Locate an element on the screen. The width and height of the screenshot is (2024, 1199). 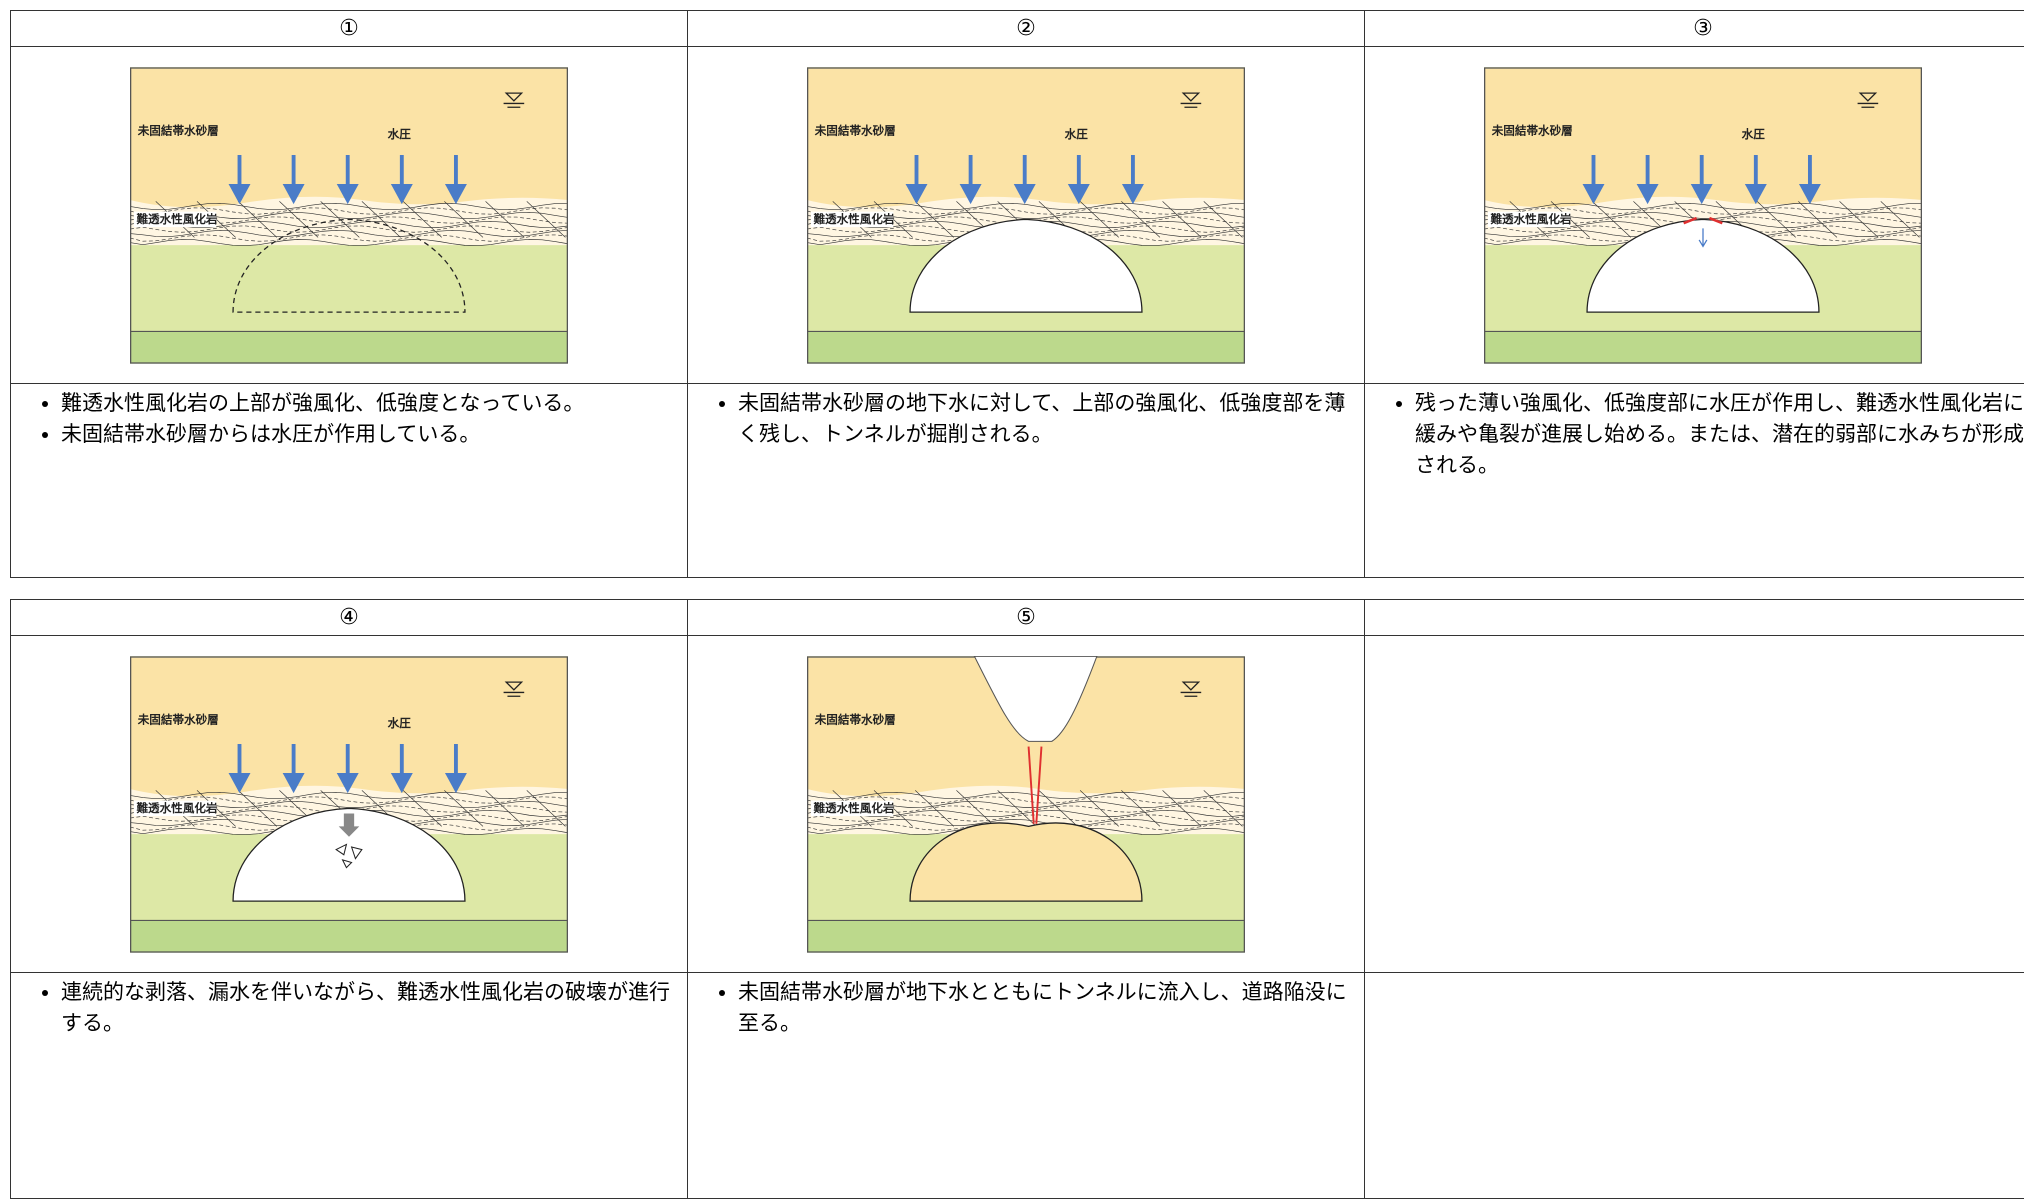
header-cell: ③ is located at coordinates (1694, 29).